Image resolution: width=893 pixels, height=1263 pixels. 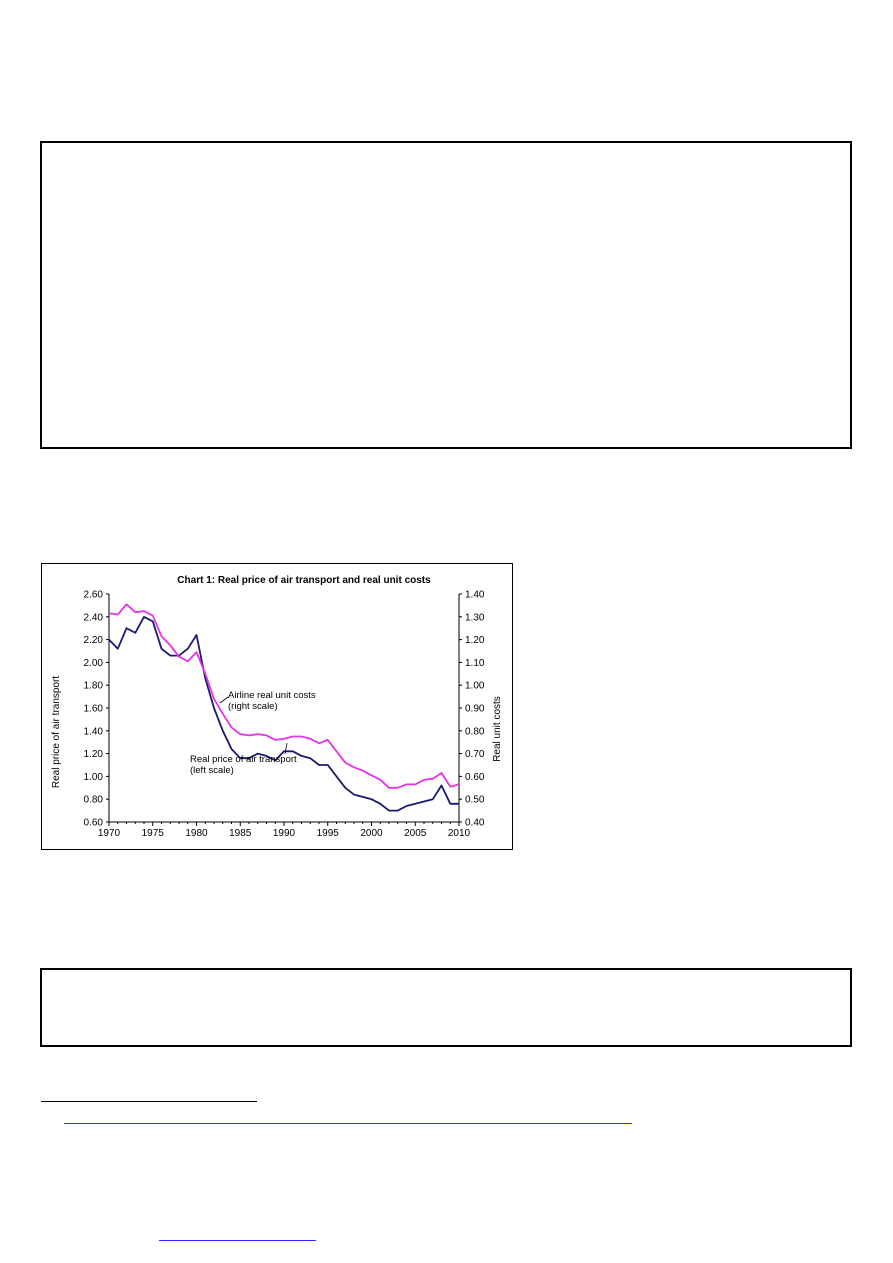 I want to click on y-left-tick-label: 2.00, so click(x=94, y=663).